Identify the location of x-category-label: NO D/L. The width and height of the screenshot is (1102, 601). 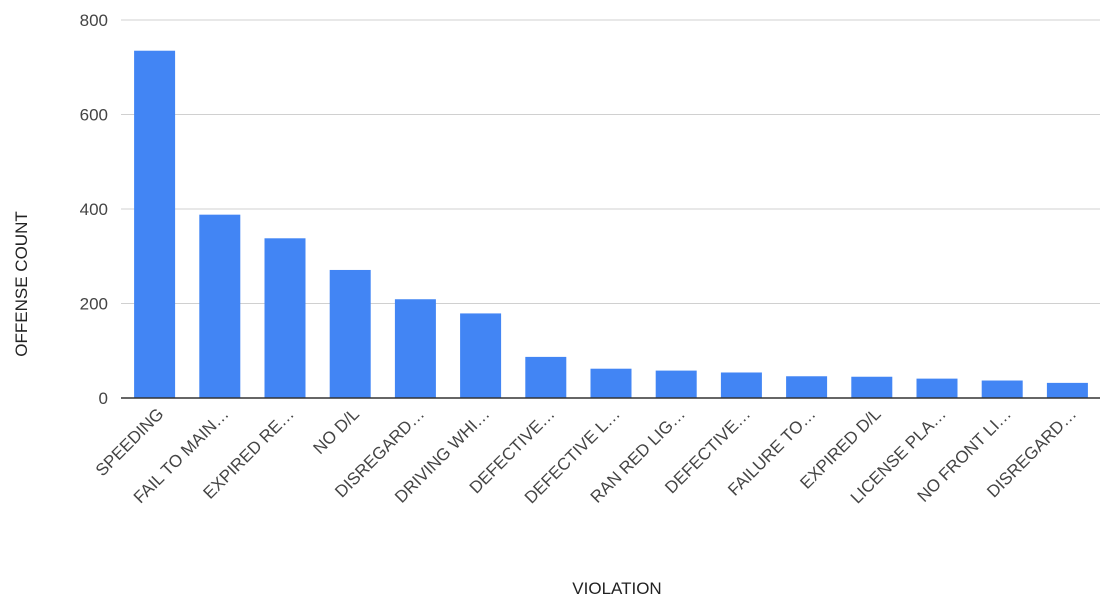
(337, 431).